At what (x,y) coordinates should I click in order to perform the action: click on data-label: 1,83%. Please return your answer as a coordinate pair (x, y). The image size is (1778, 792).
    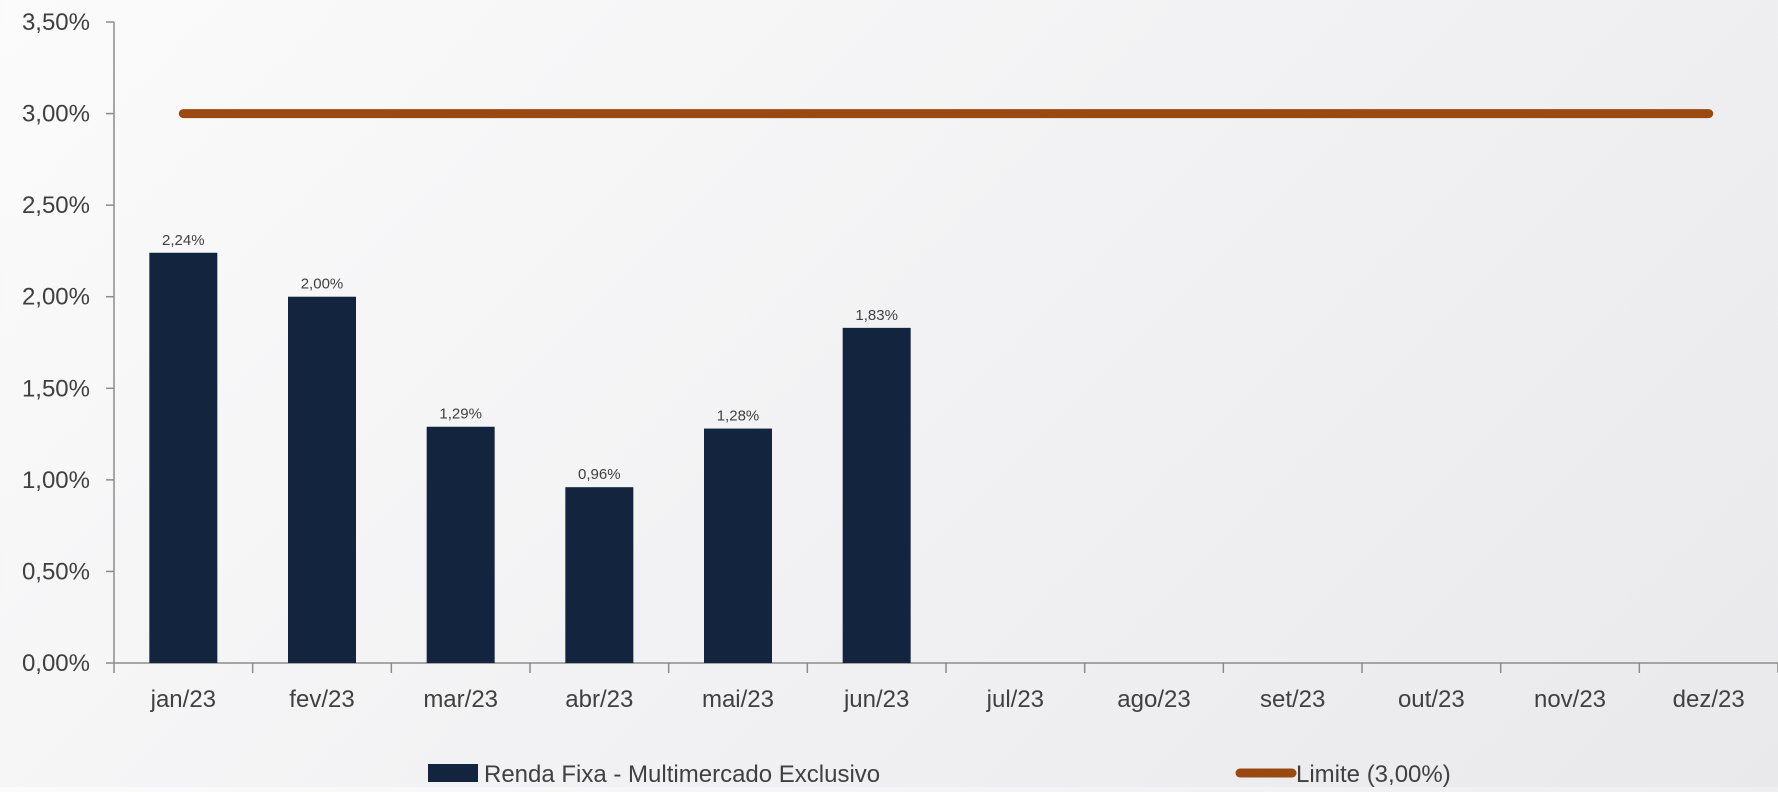
    Looking at the image, I should click on (876, 315).